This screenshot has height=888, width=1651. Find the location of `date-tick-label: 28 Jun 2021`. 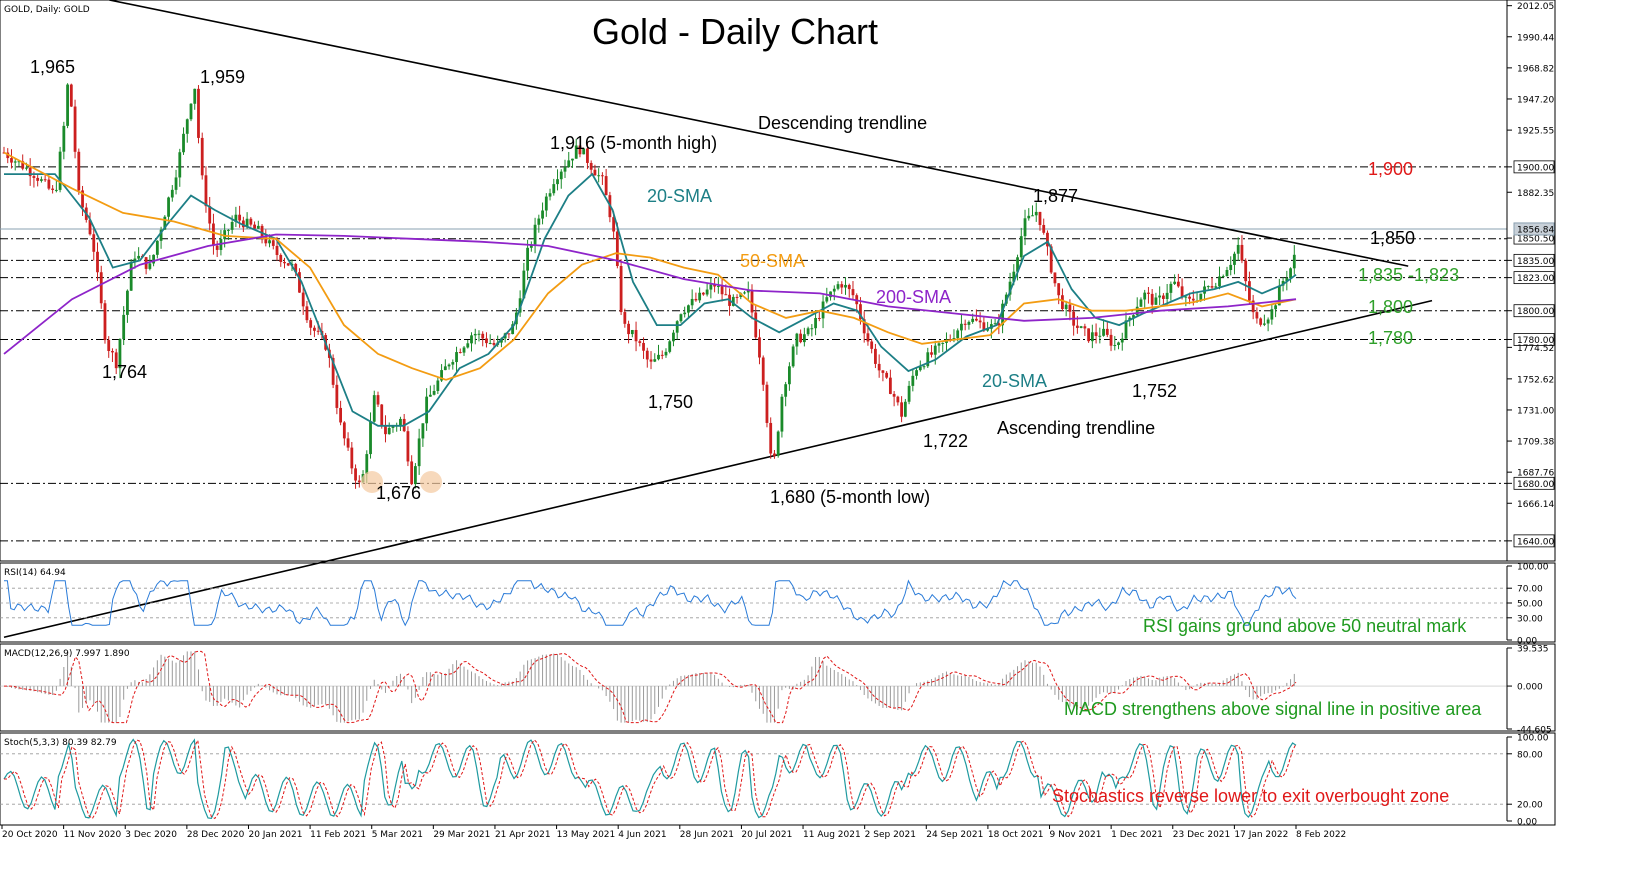

date-tick-label: 28 Jun 2021 is located at coordinates (707, 835).